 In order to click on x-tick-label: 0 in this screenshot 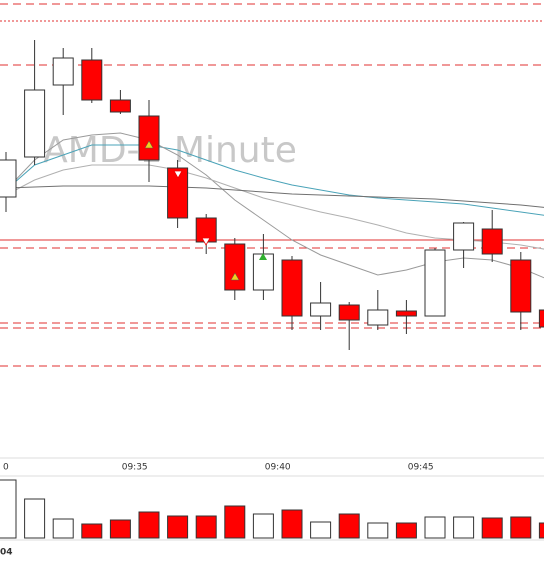, I will do `click(6, 468)`.